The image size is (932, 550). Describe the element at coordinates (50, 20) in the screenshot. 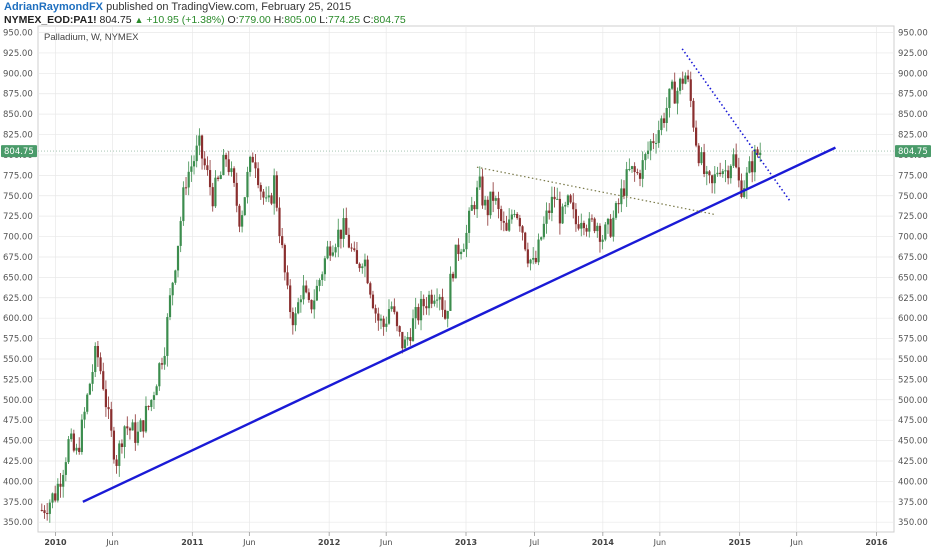

I see `symbol: NYMEX_EOD:PA1!` at that location.